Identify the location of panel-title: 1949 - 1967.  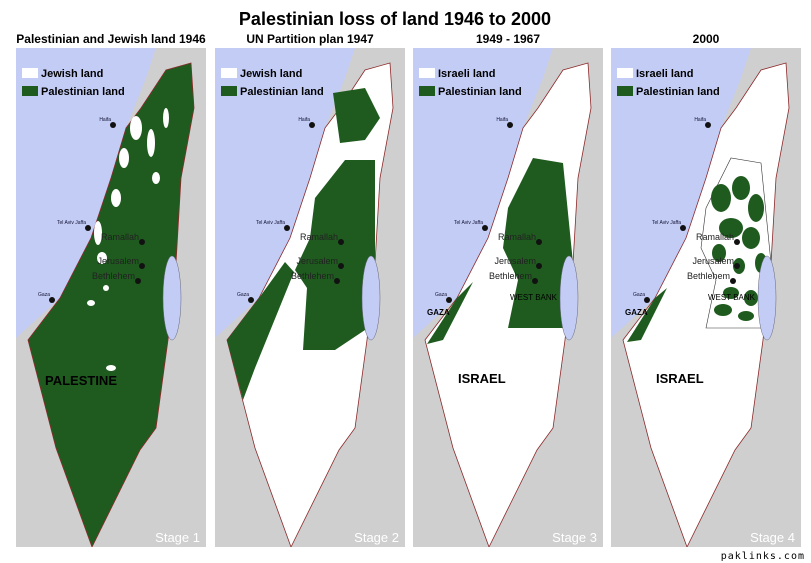
(508, 39).